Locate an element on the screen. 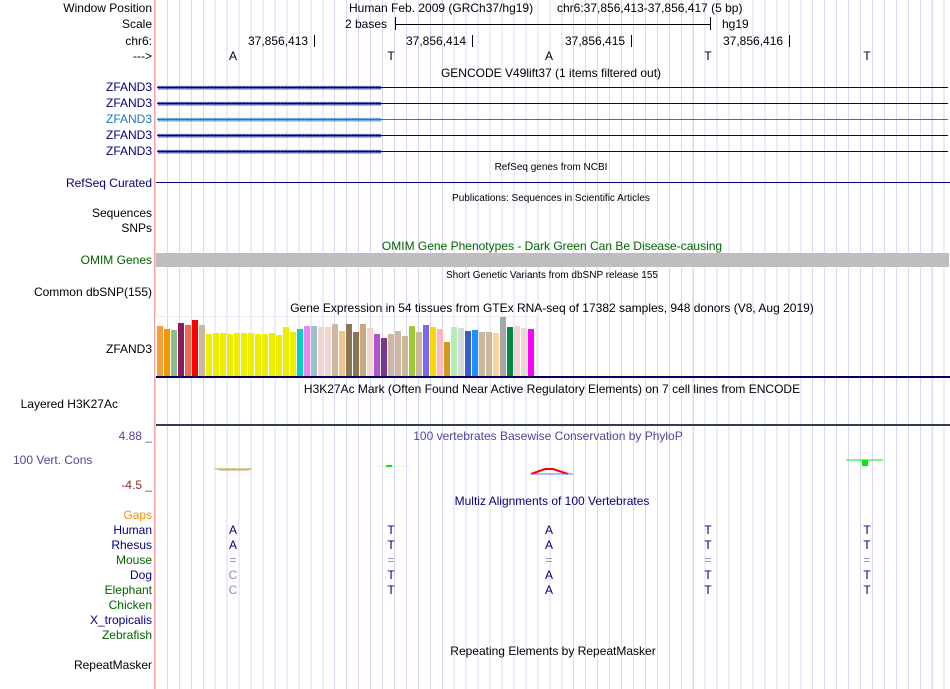 This screenshot has height=689, width=950. h3k27ac-label: Layered H3K27Ac is located at coordinates (69, 404).